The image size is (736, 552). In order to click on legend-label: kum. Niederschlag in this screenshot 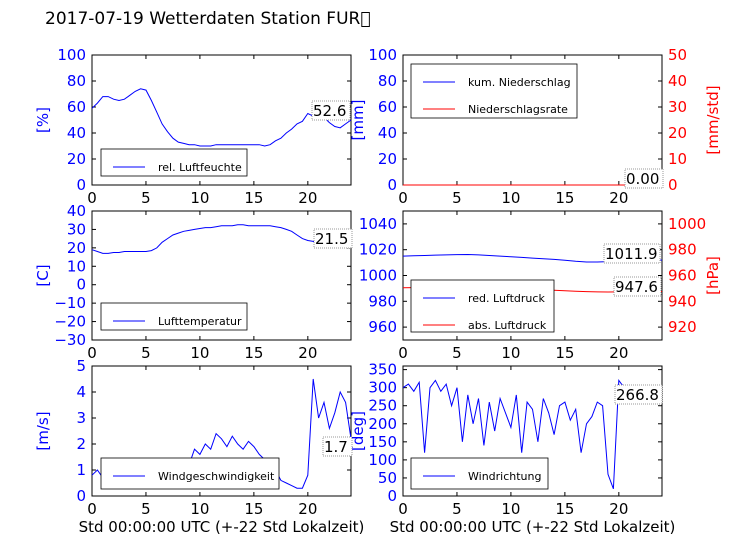, I will do `click(519, 82)`.